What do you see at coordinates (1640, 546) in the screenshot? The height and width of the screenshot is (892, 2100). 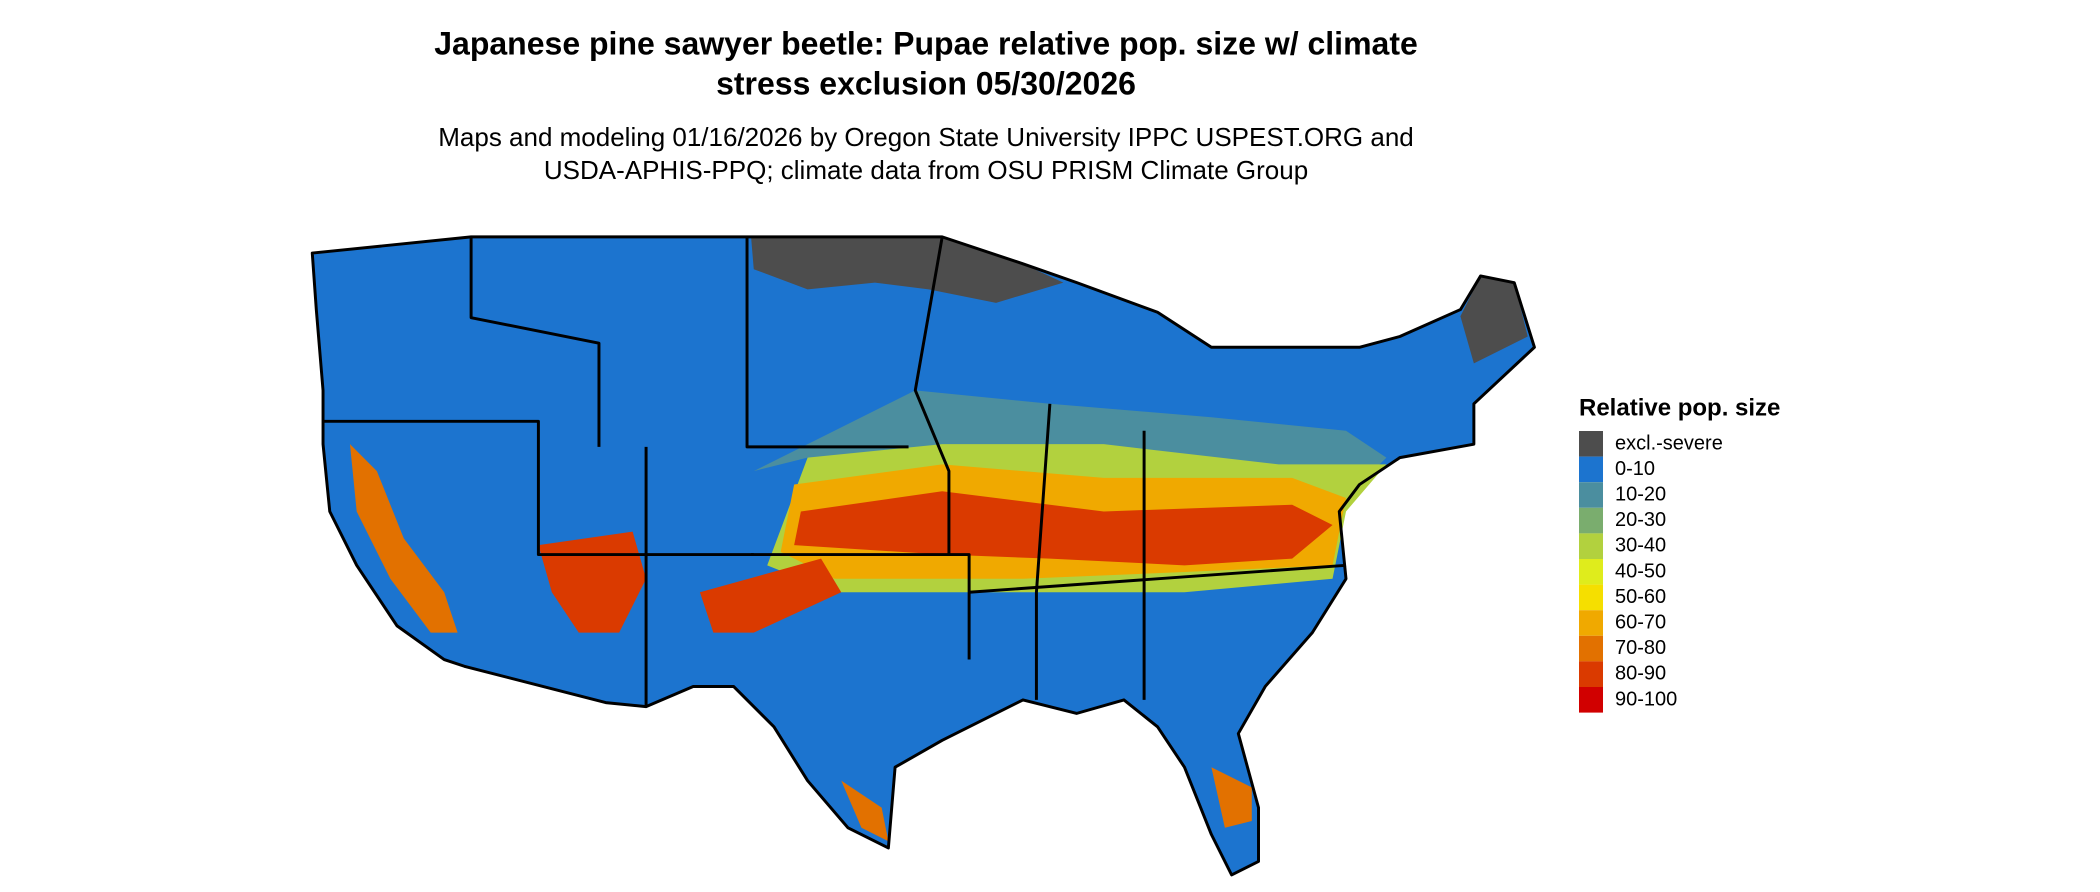 I see `legend-label: 30-40` at bounding box center [1640, 546].